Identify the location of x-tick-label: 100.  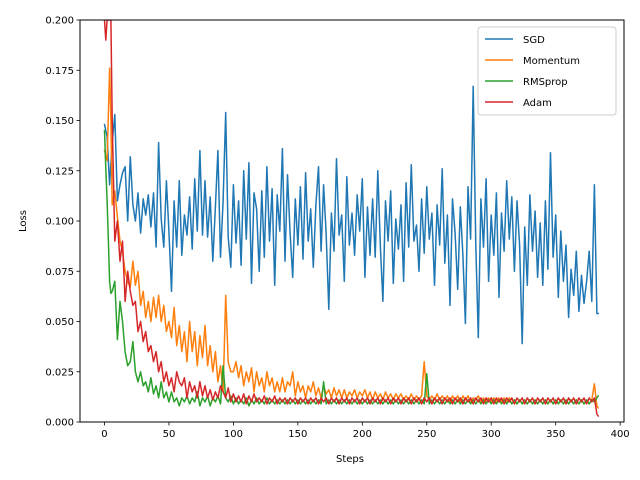
(233, 434).